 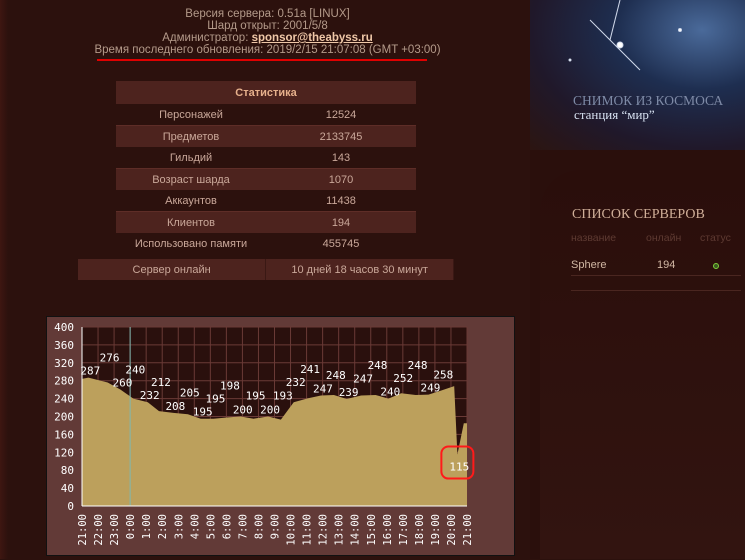 I want to click on x-tick-label: 5:00, so click(x=211, y=526).